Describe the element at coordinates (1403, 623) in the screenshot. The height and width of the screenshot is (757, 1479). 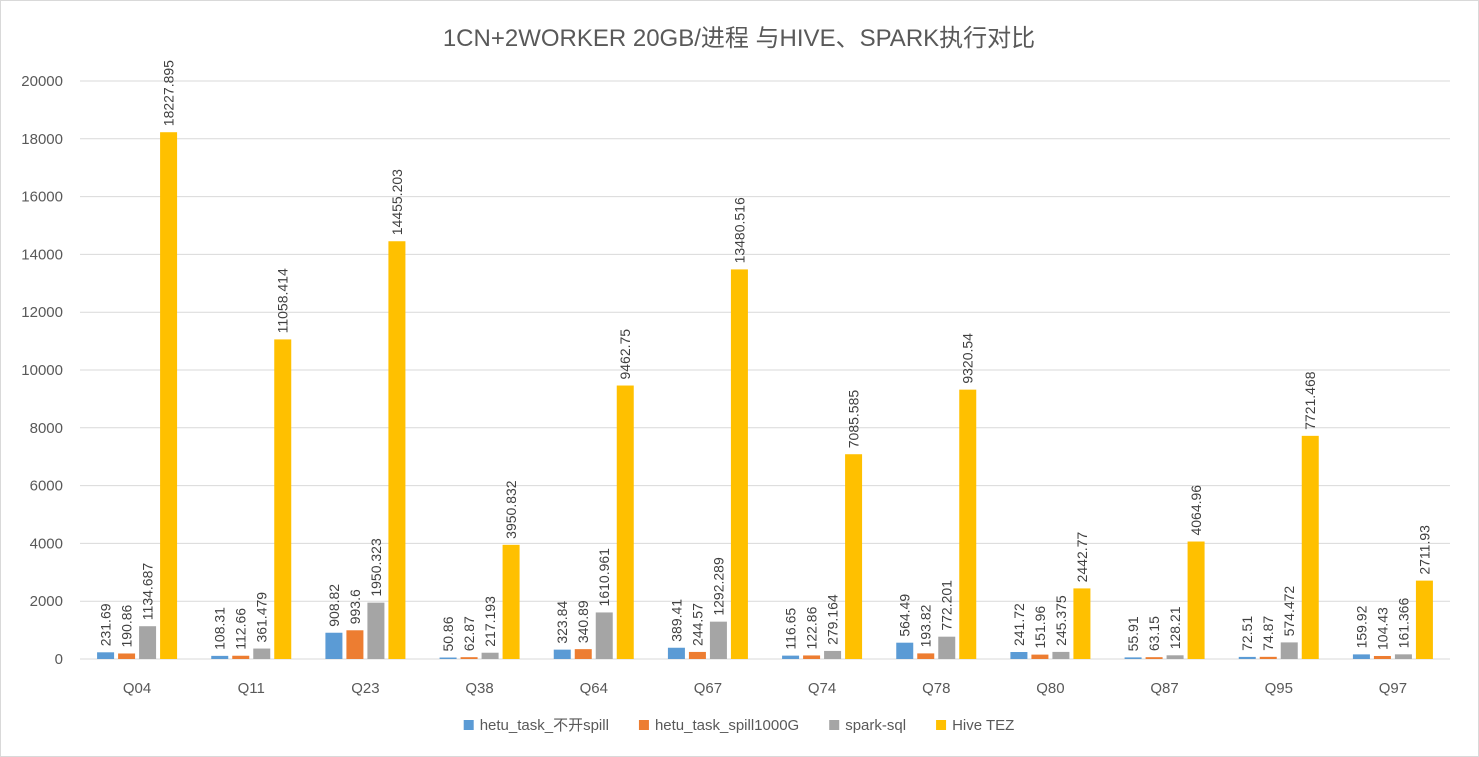
I see `data-label: 161.366` at that location.